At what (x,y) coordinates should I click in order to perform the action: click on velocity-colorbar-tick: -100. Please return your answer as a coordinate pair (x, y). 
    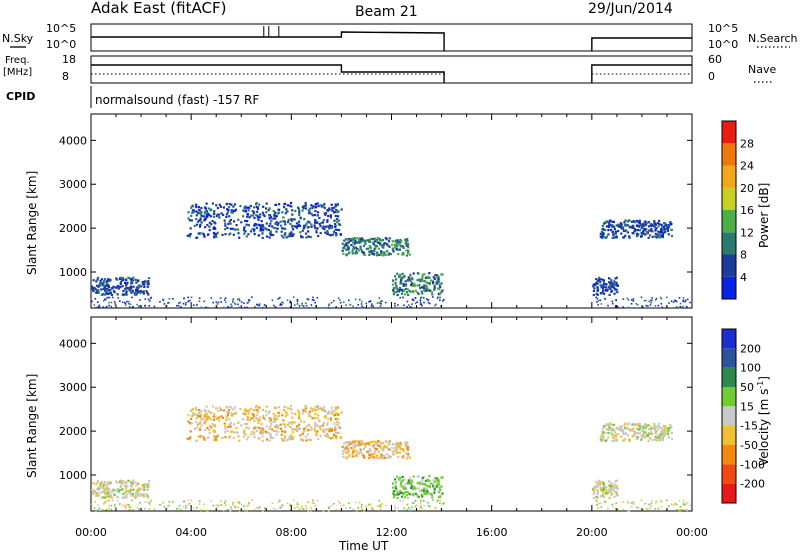
    Looking at the image, I should click on (752, 464).